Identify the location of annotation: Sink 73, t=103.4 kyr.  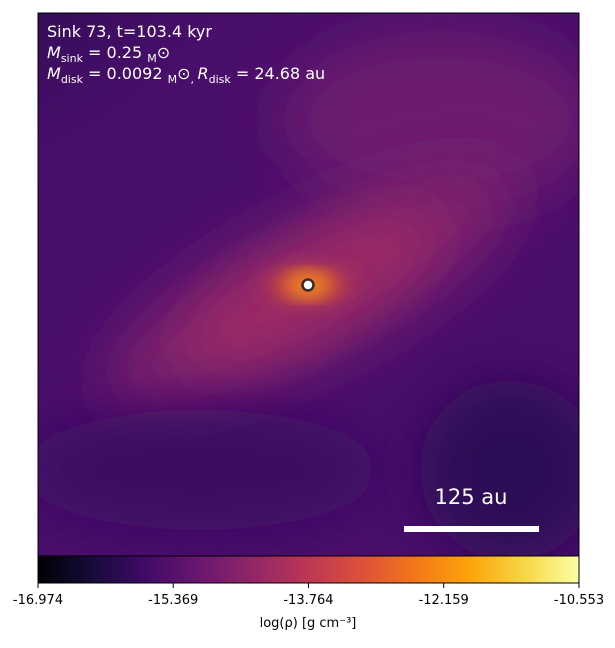
(129, 31).